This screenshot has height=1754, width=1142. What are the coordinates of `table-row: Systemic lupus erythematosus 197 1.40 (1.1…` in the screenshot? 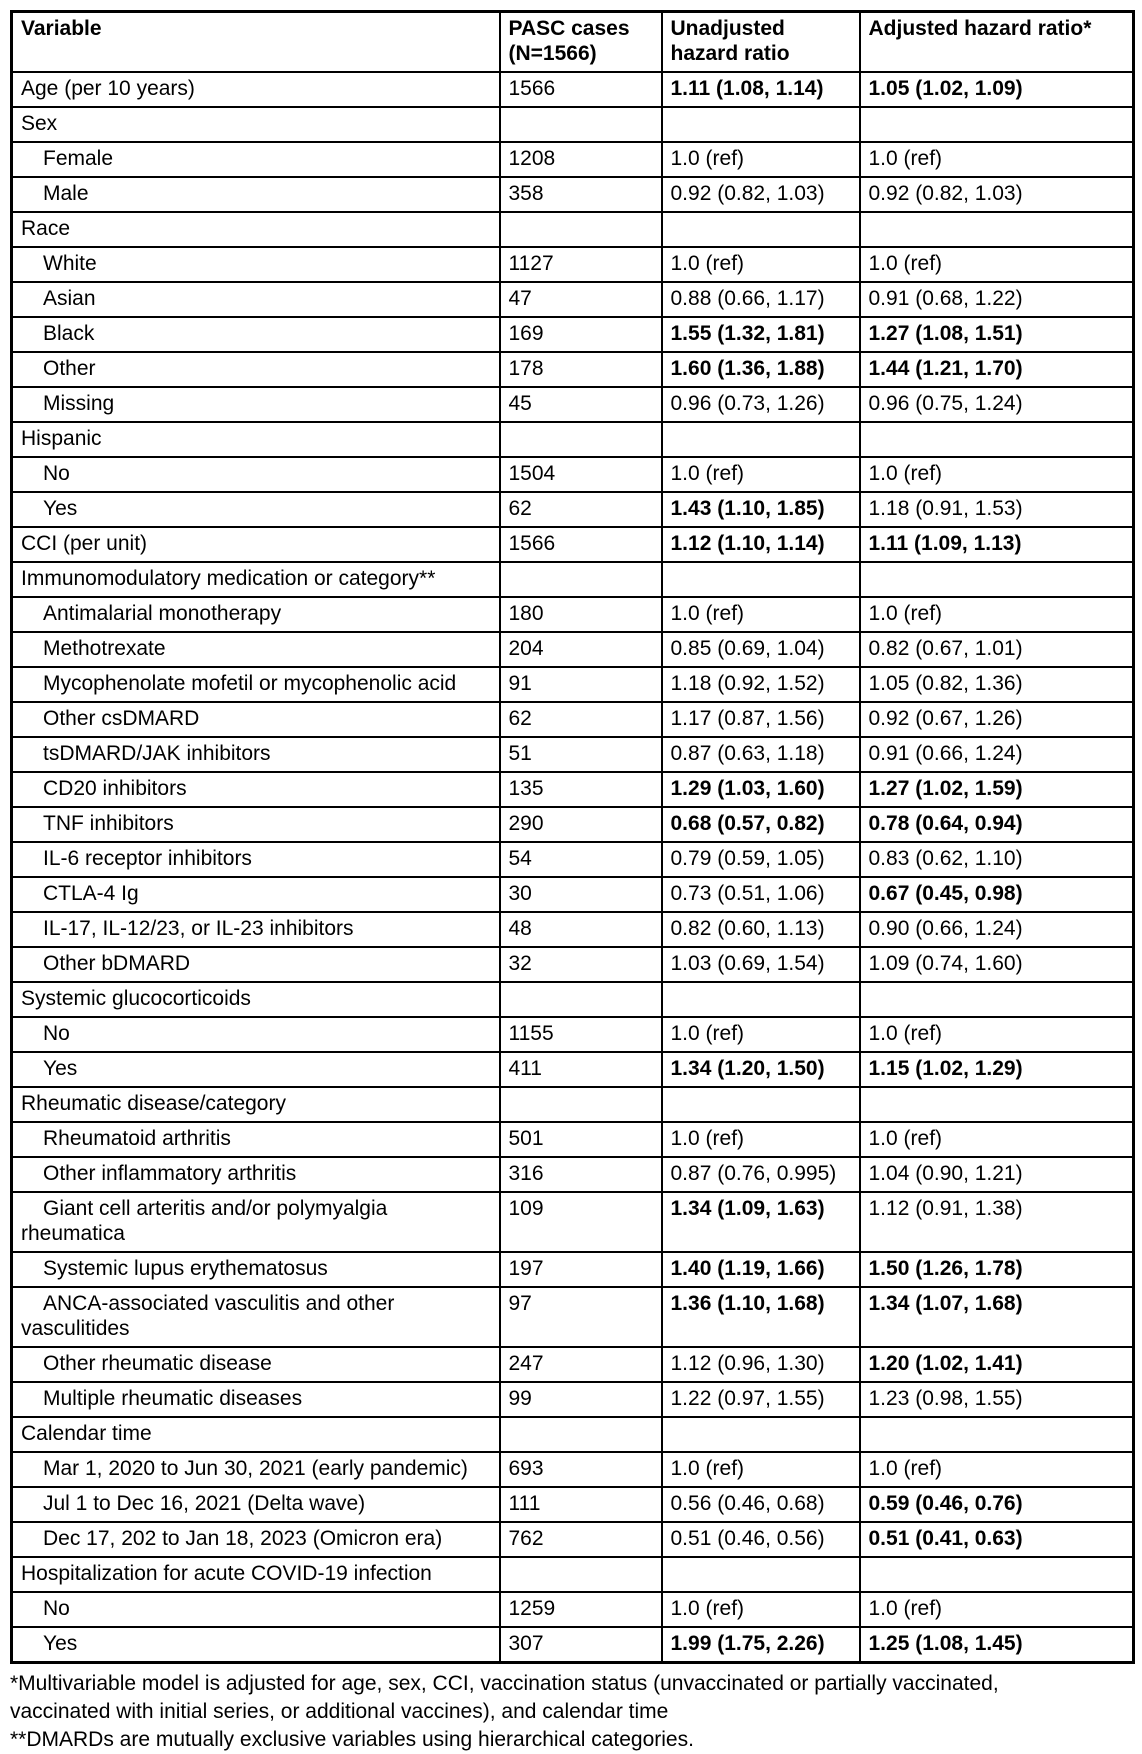 It's located at (572, 1269).